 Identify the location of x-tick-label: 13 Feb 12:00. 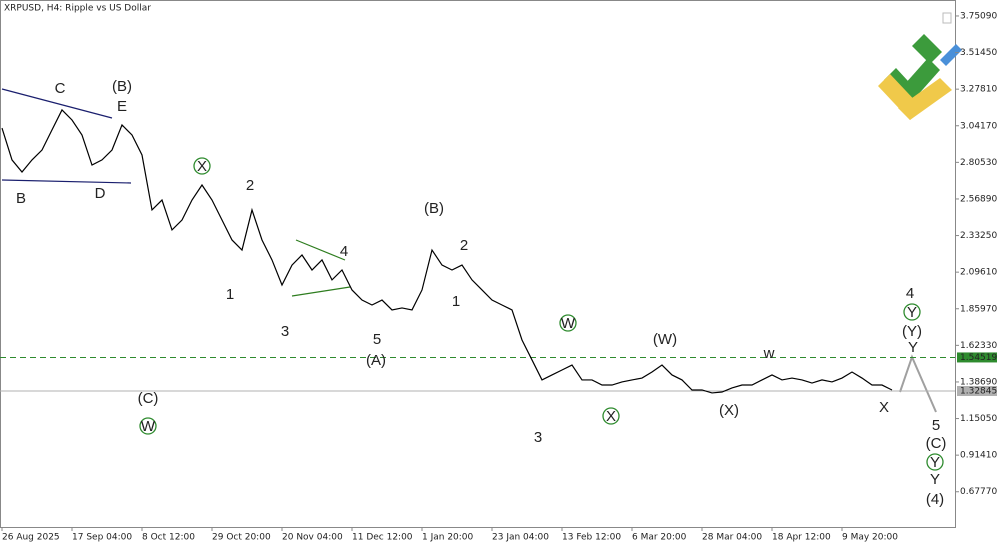
(591, 538).